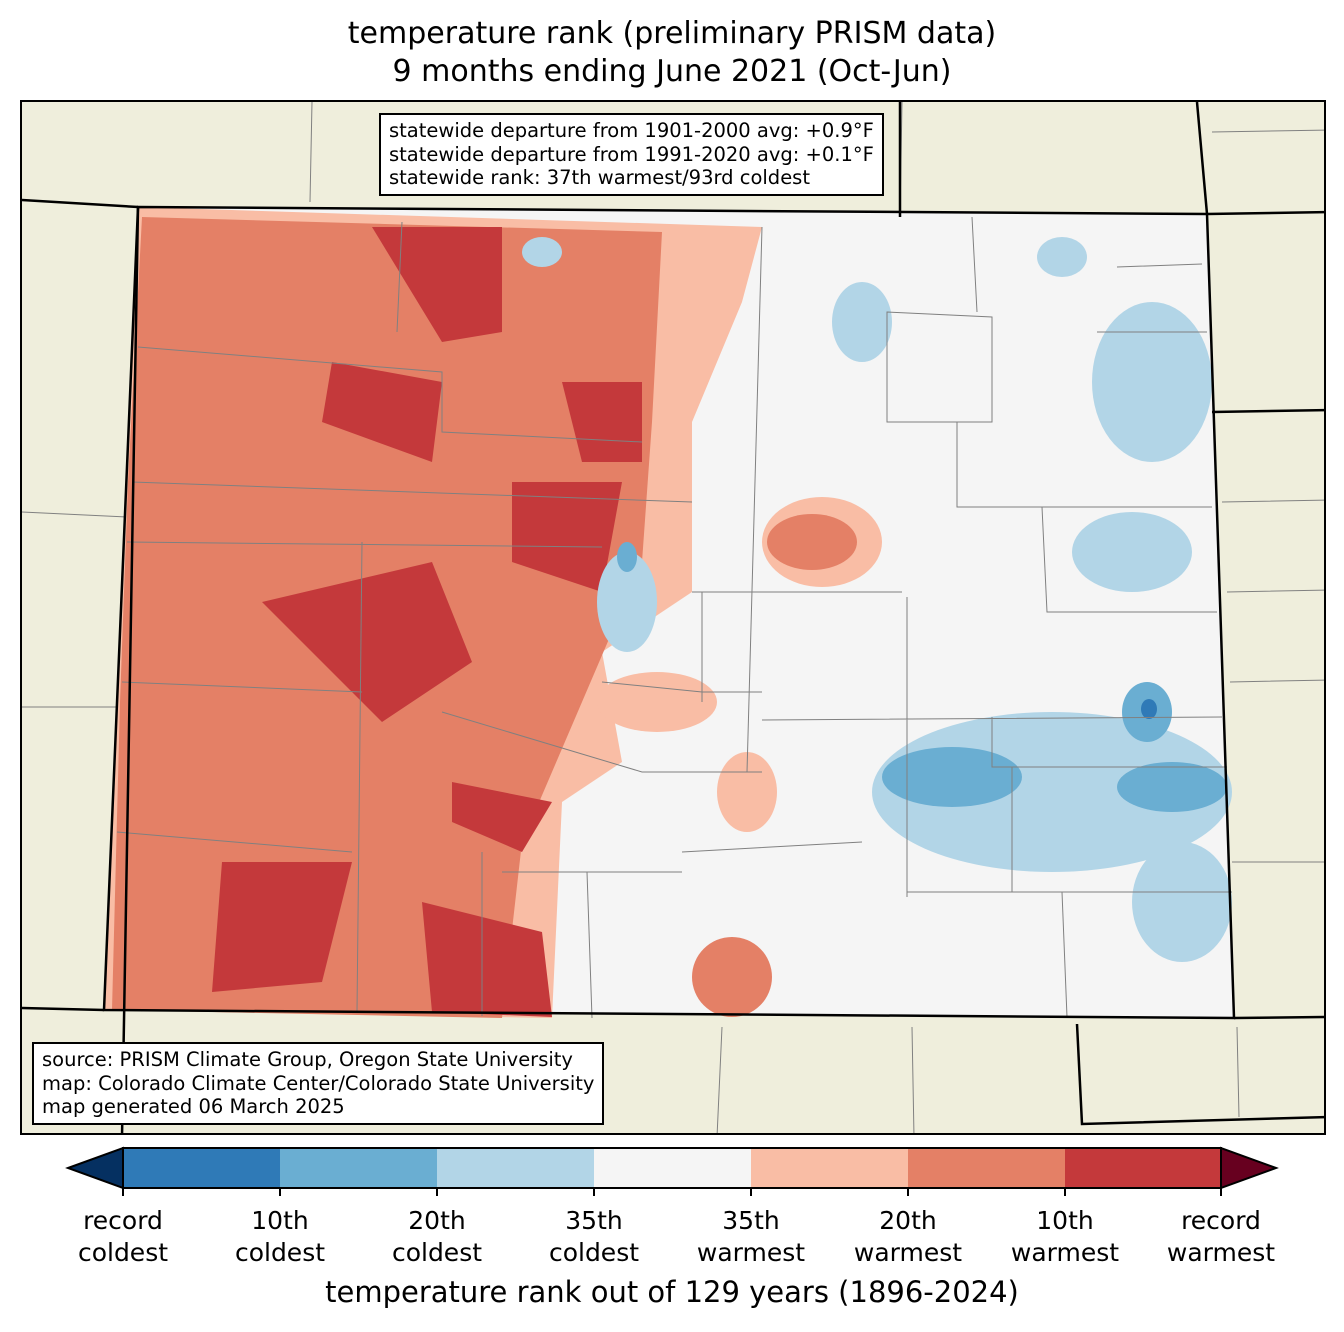 This screenshot has height=1332, width=1344. I want to click on colorbar-bin-neutral, so click(672, 1168).